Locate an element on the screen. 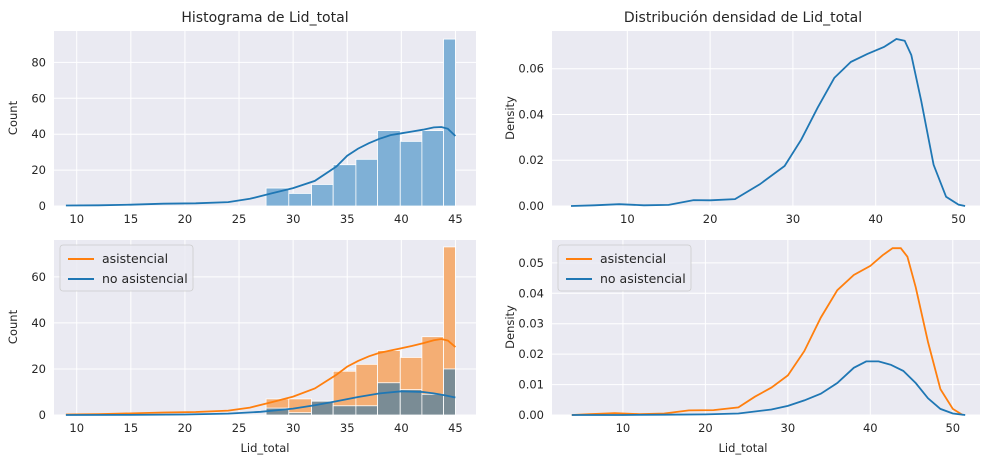 The image size is (992, 465). hist-split-xlabel: Lid_total is located at coordinates (265, 448).